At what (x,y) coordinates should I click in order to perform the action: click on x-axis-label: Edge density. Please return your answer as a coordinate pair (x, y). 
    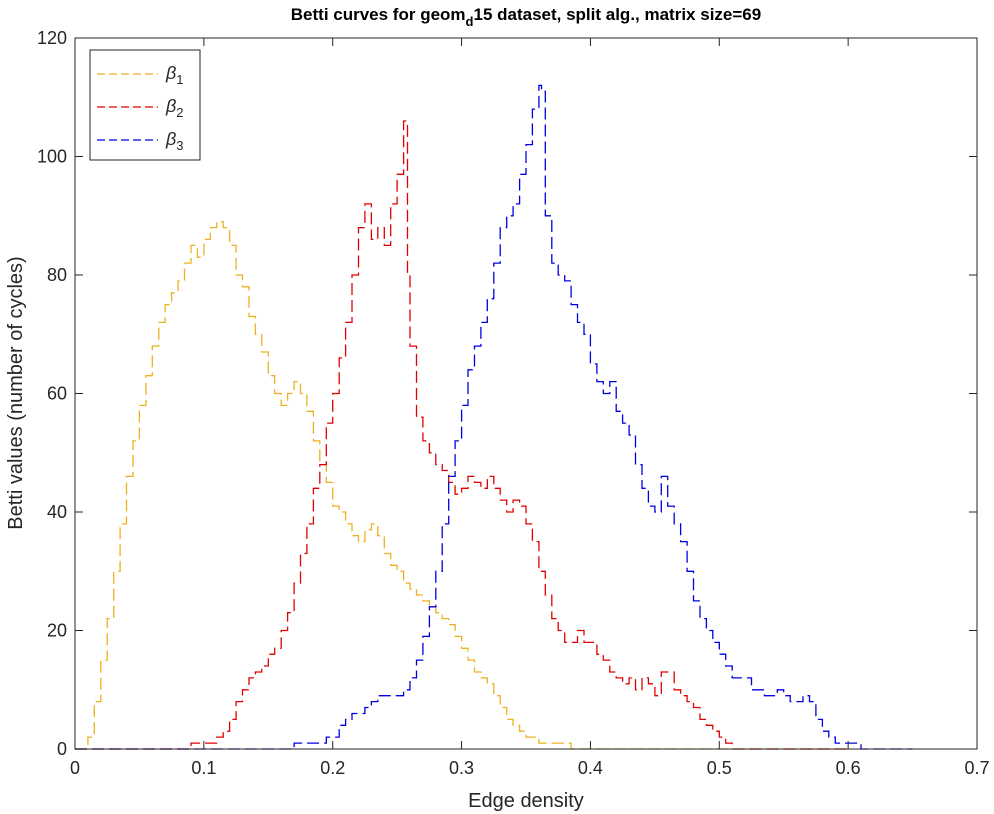
    Looking at the image, I should click on (526, 801).